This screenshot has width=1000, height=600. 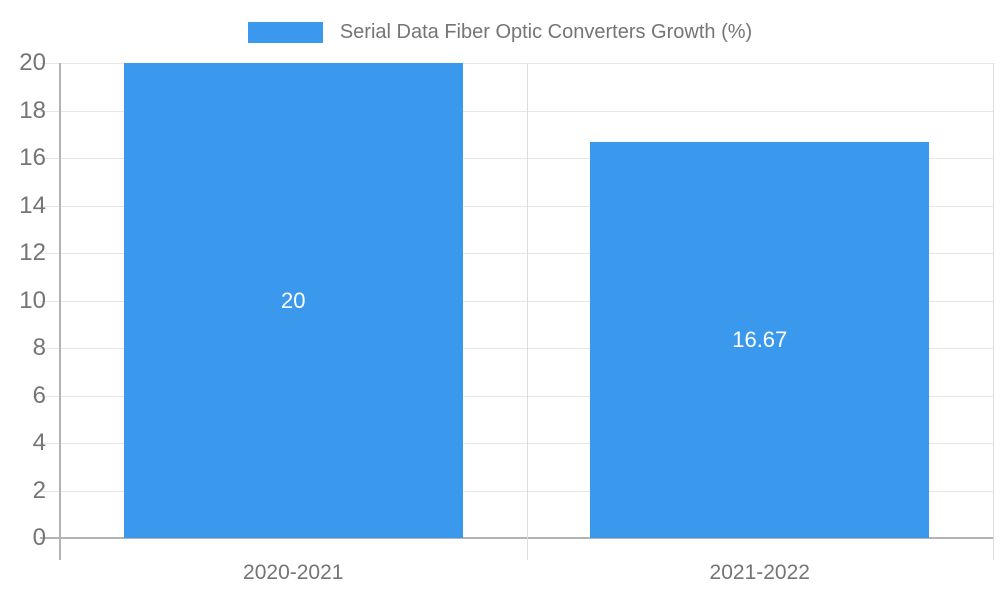 I want to click on bar-value-label: 20, so click(x=293, y=300).